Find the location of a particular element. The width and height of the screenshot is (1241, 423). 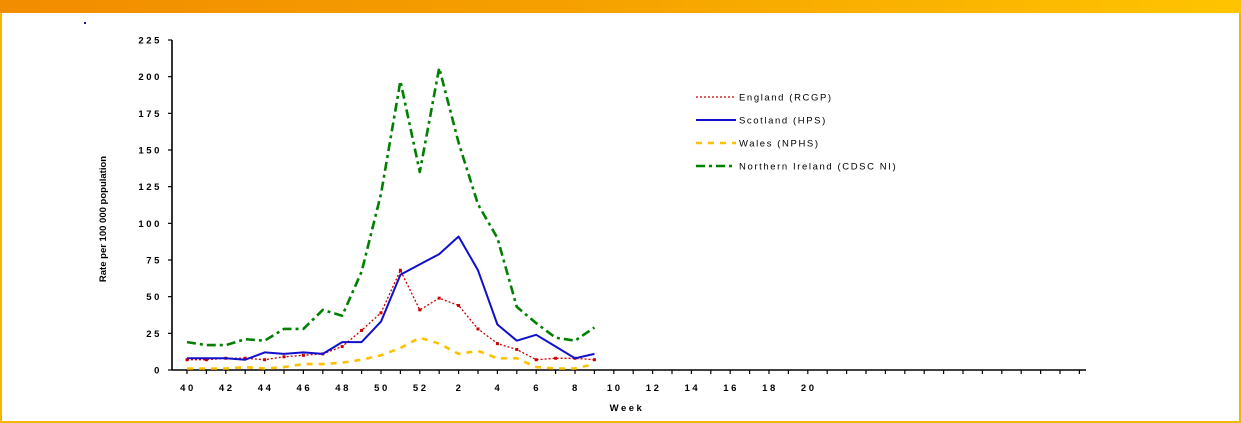

y-tick-label: 0 is located at coordinates (158, 371).